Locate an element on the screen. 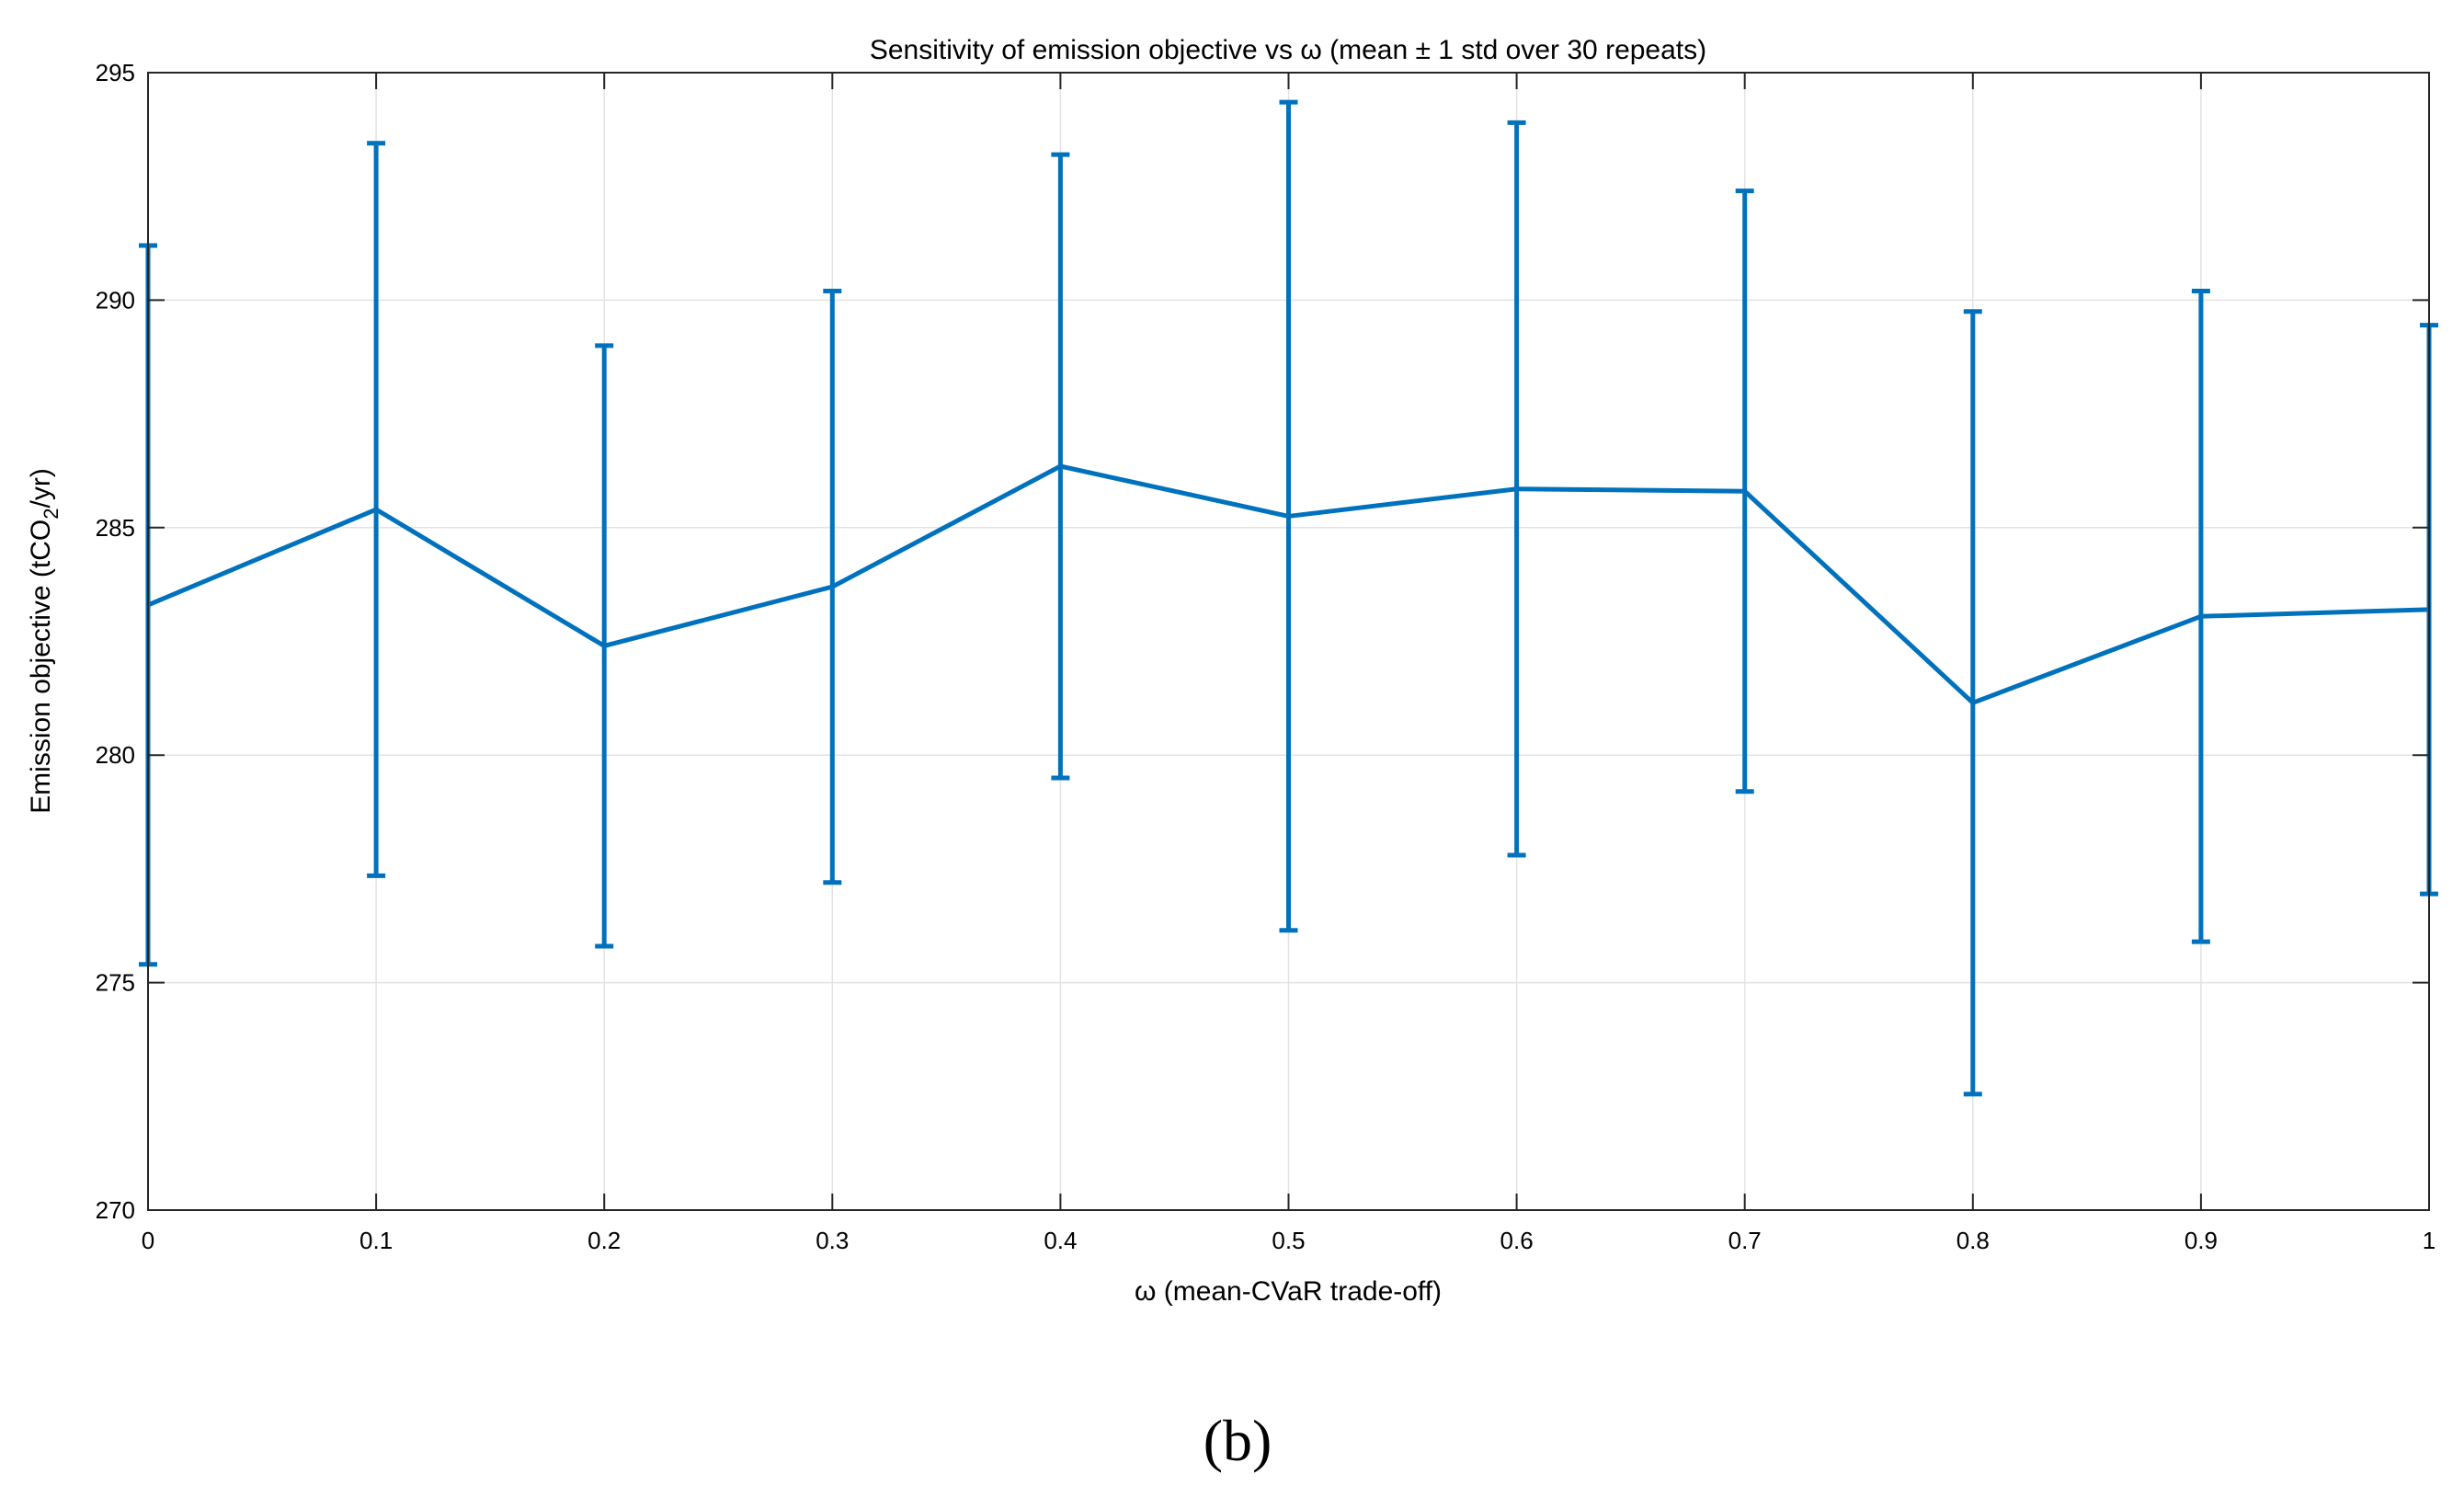 The image size is (2464, 1497). y-axis-label-main: Emission objective (tCO is located at coordinates (41, 667).